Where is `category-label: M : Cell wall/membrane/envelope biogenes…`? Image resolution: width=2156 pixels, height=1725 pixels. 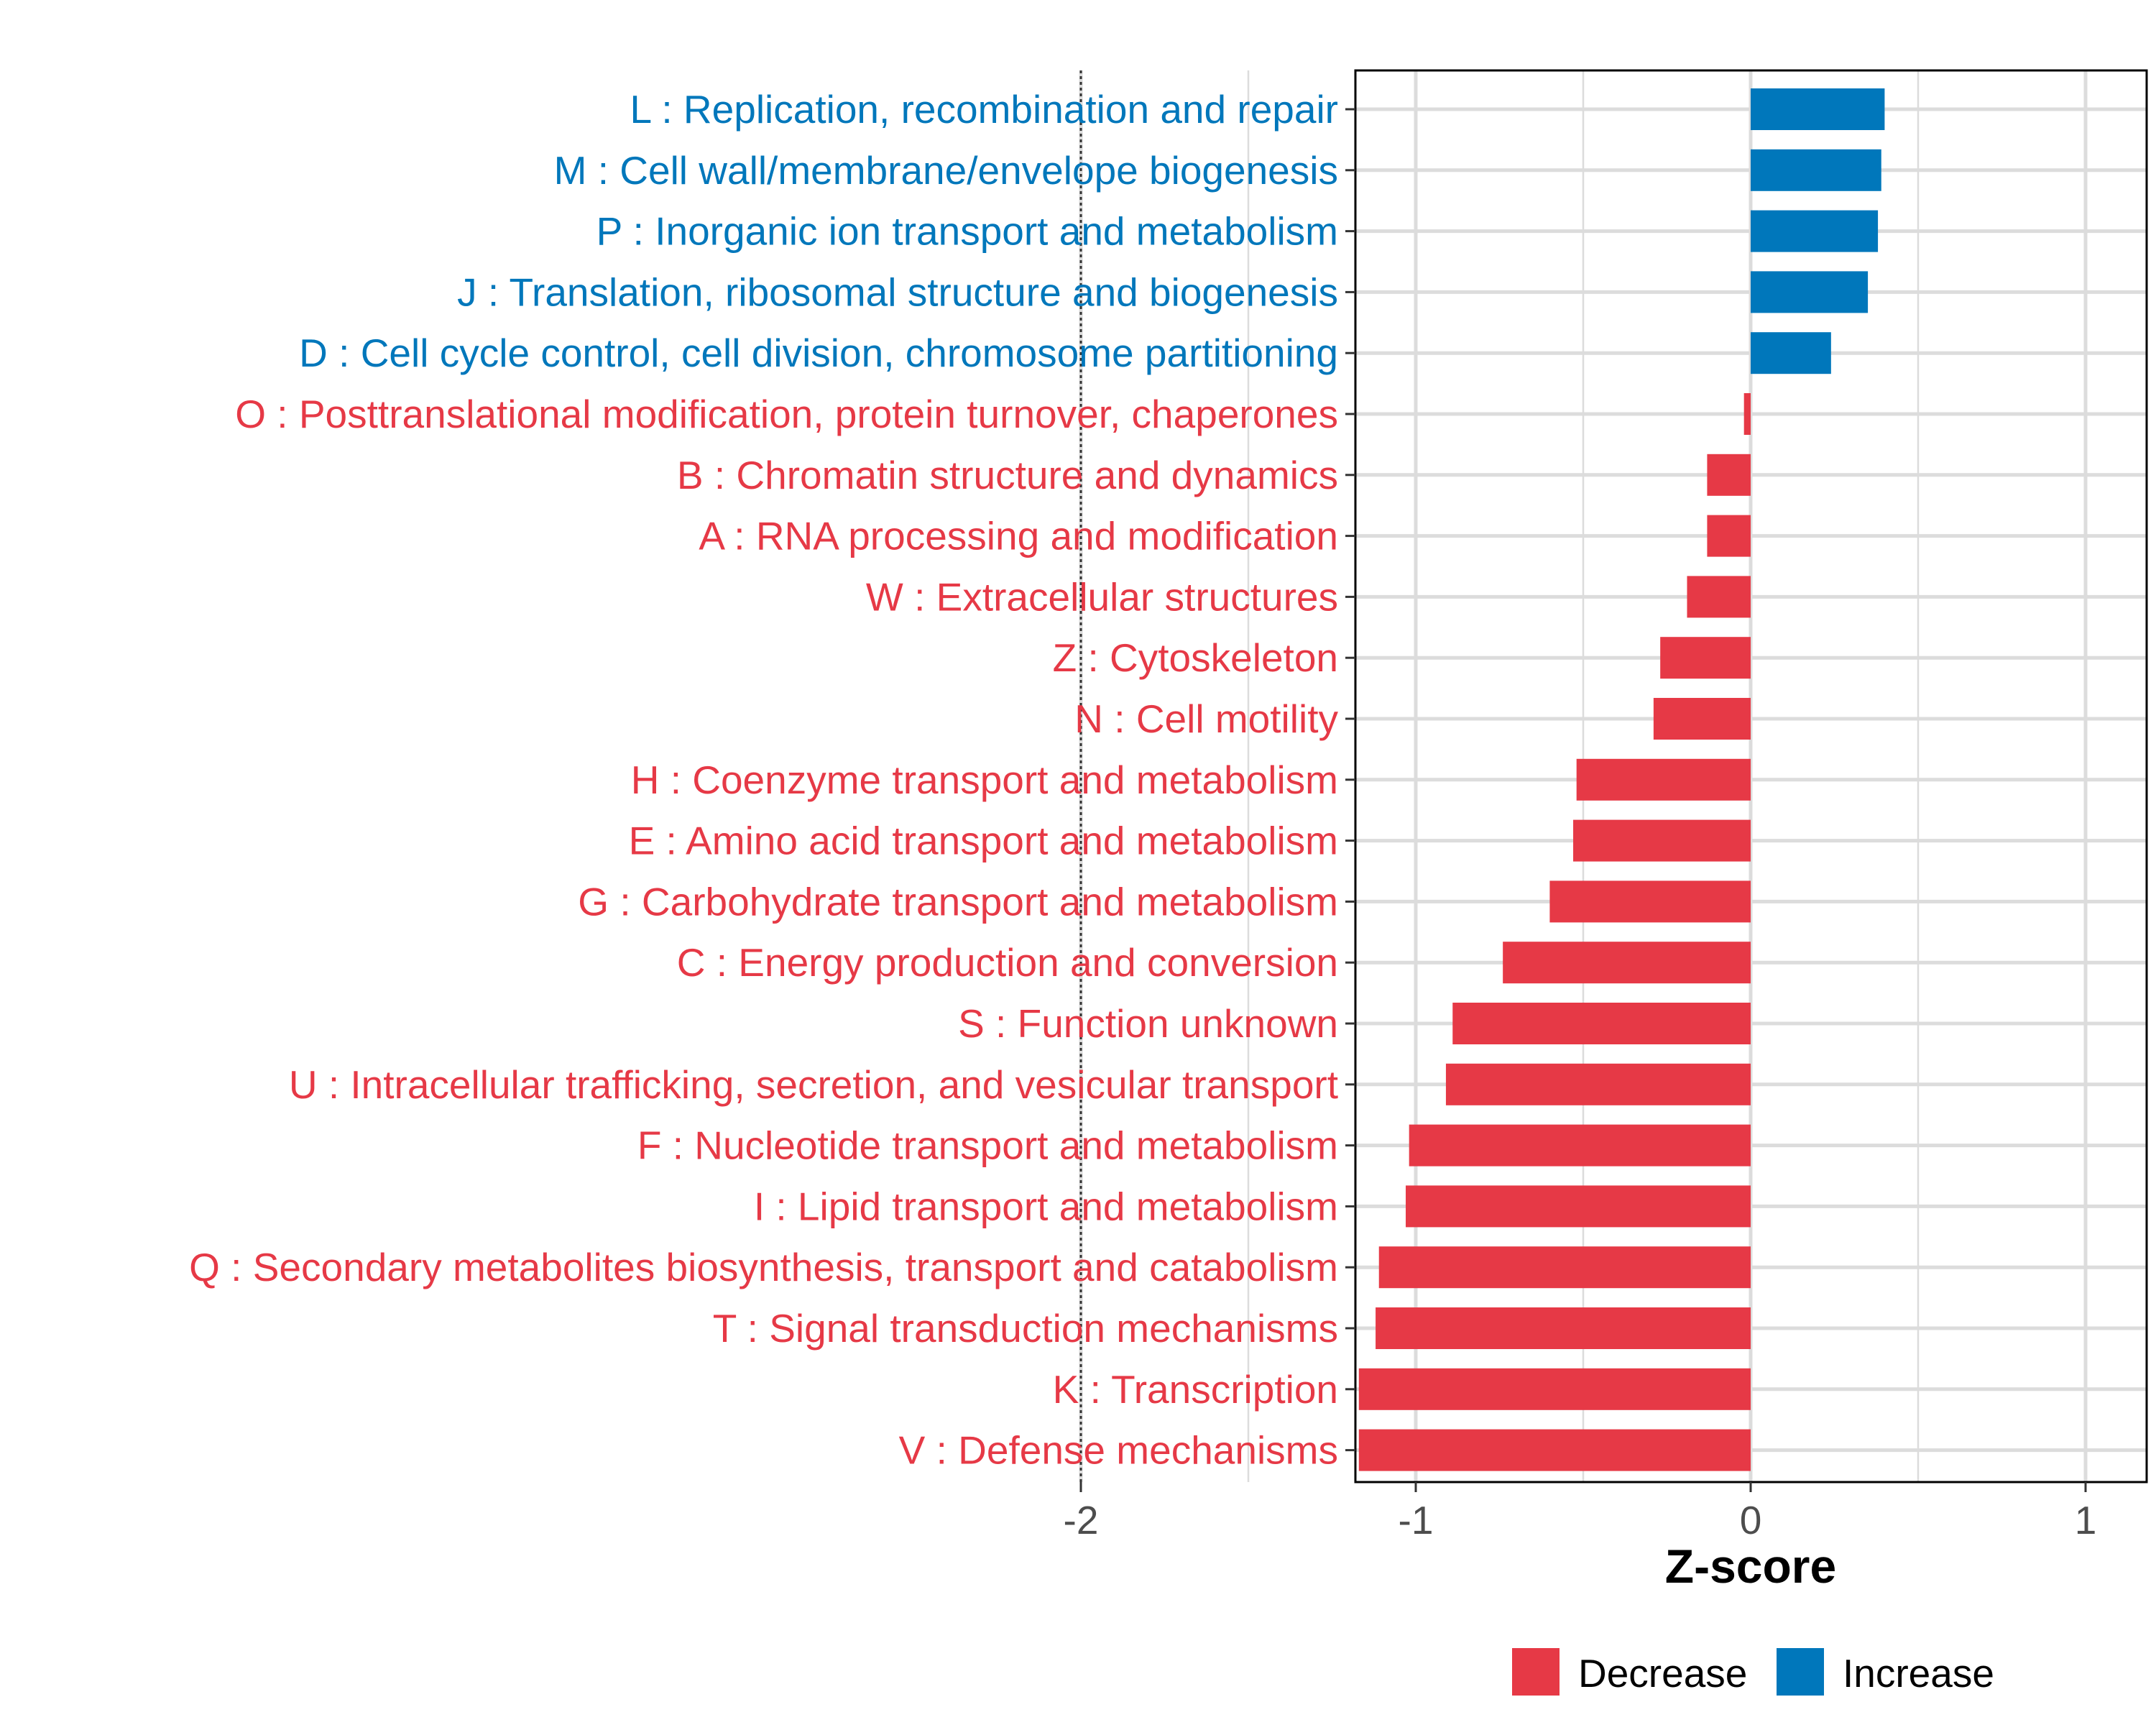 category-label: M : Cell wall/membrane/envelope biogenes… is located at coordinates (946, 170).